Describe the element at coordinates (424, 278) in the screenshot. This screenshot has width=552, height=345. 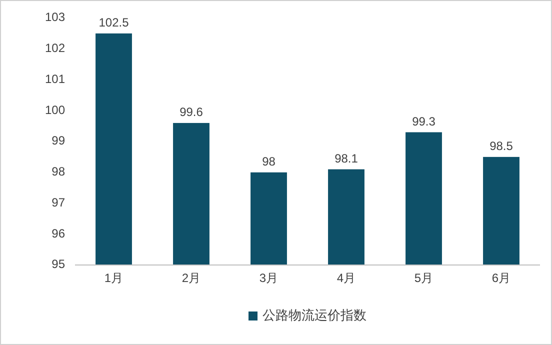
I see `x-tick-label: 5月` at that location.